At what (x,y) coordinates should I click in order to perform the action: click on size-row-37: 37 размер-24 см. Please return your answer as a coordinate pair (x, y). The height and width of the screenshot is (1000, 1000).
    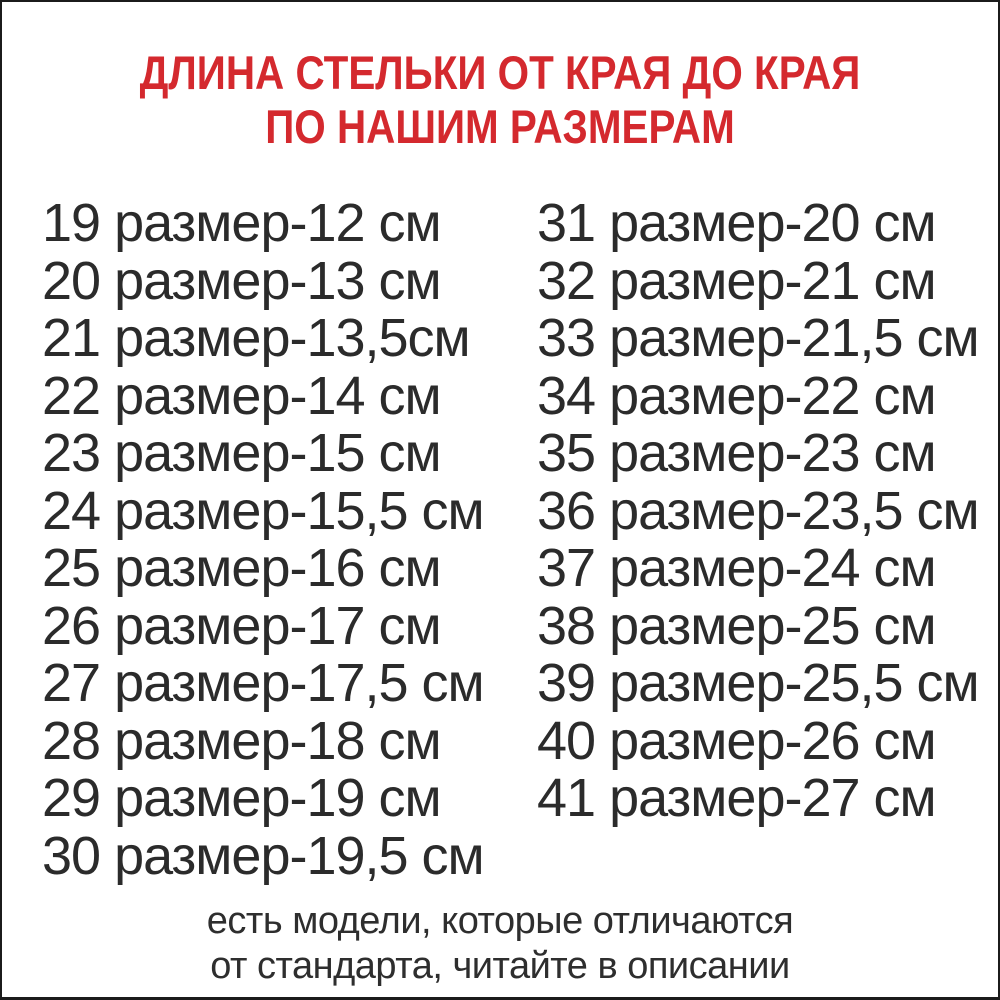
    Looking at the image, I should click on (737, 568).